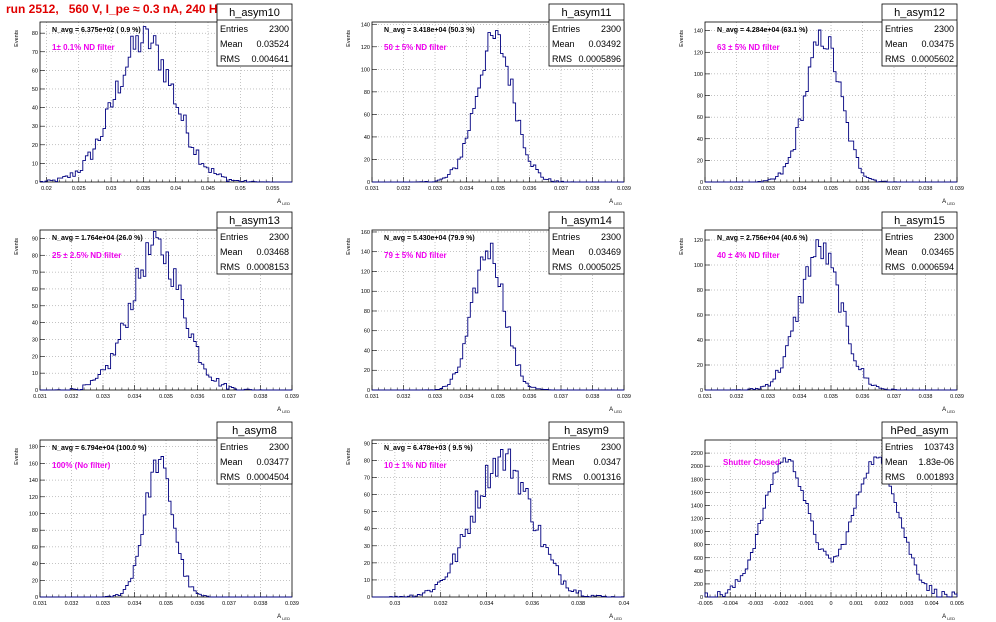 Image resolution: width=996 pixels, height=622 pixels. What do you see at coordinates (932, 267) in the screenshot?
I see `stats-value: 0.0006594` at bounding box center [932, 267].